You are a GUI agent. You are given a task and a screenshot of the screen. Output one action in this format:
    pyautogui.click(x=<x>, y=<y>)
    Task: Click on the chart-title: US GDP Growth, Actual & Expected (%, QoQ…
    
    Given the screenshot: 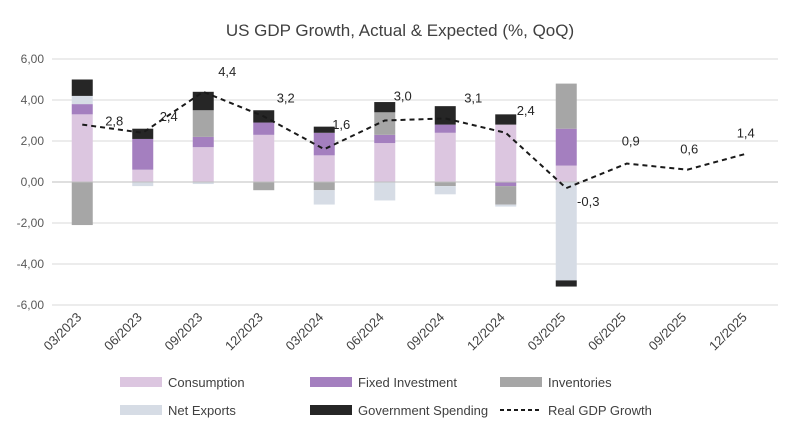 What is the action you would take?
    pyautogui.click(x=400, y=30)
    